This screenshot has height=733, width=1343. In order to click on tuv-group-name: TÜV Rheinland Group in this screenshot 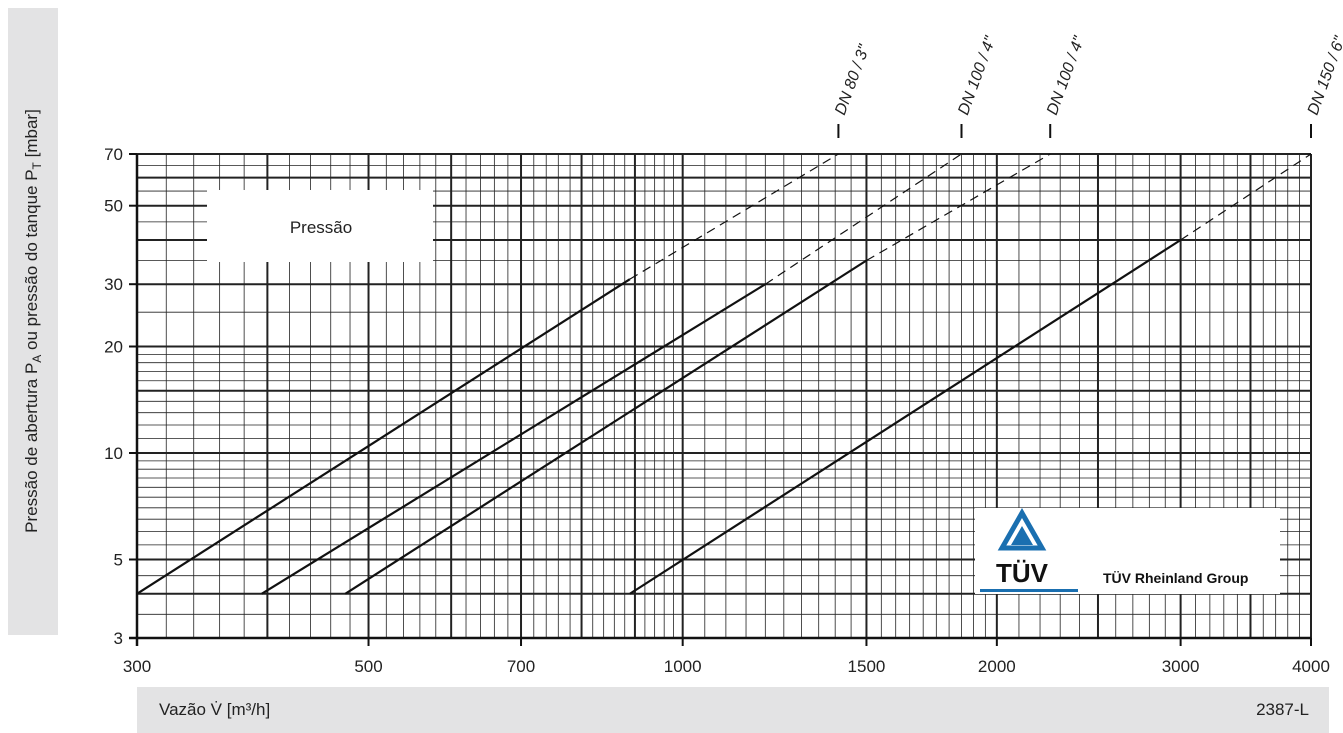, I will do `click(1175, 578)`.